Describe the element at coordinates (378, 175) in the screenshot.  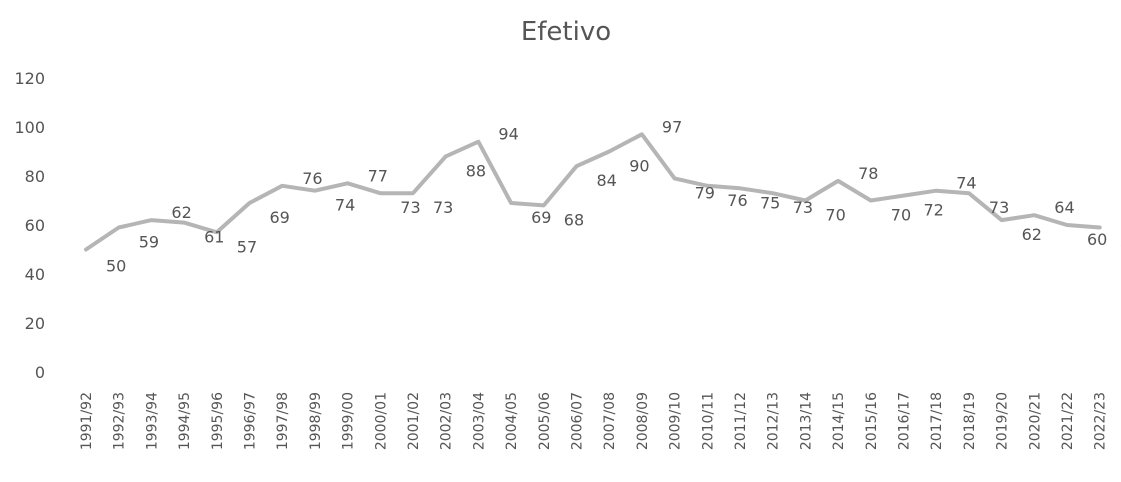
I see `data-label: 77` at that location.